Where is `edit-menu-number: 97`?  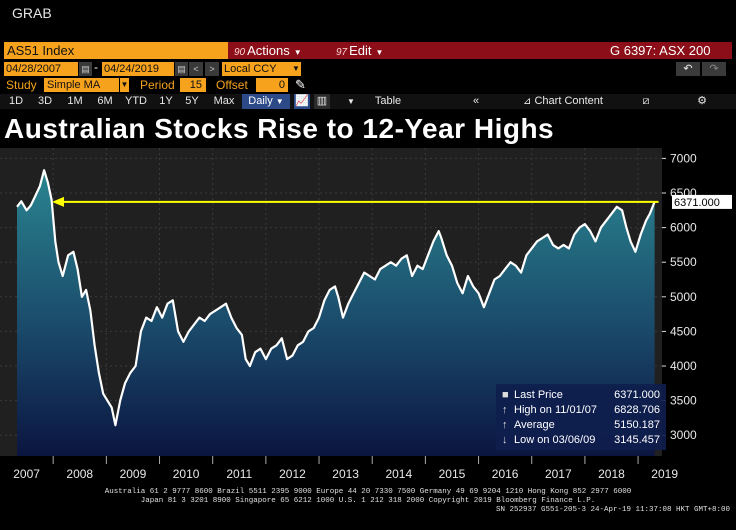 edit-menu-number: 97 is located at coordinates (342, 52).